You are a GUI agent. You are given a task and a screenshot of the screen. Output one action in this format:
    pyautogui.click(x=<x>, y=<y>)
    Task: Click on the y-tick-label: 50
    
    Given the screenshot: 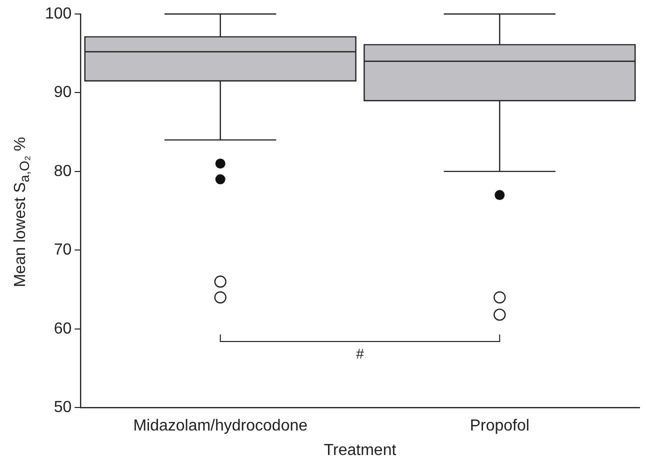 What is the action you would take?
    pyautogui.click(x=63, y=407)
    